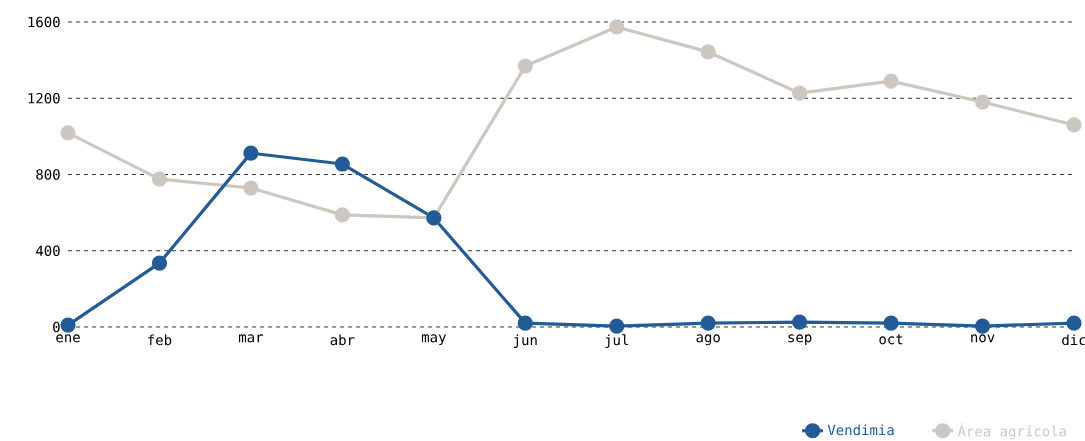  Describe the element at coordinates (525, 341) in the screenshot. I see `x-tick-label: jun` at that location.